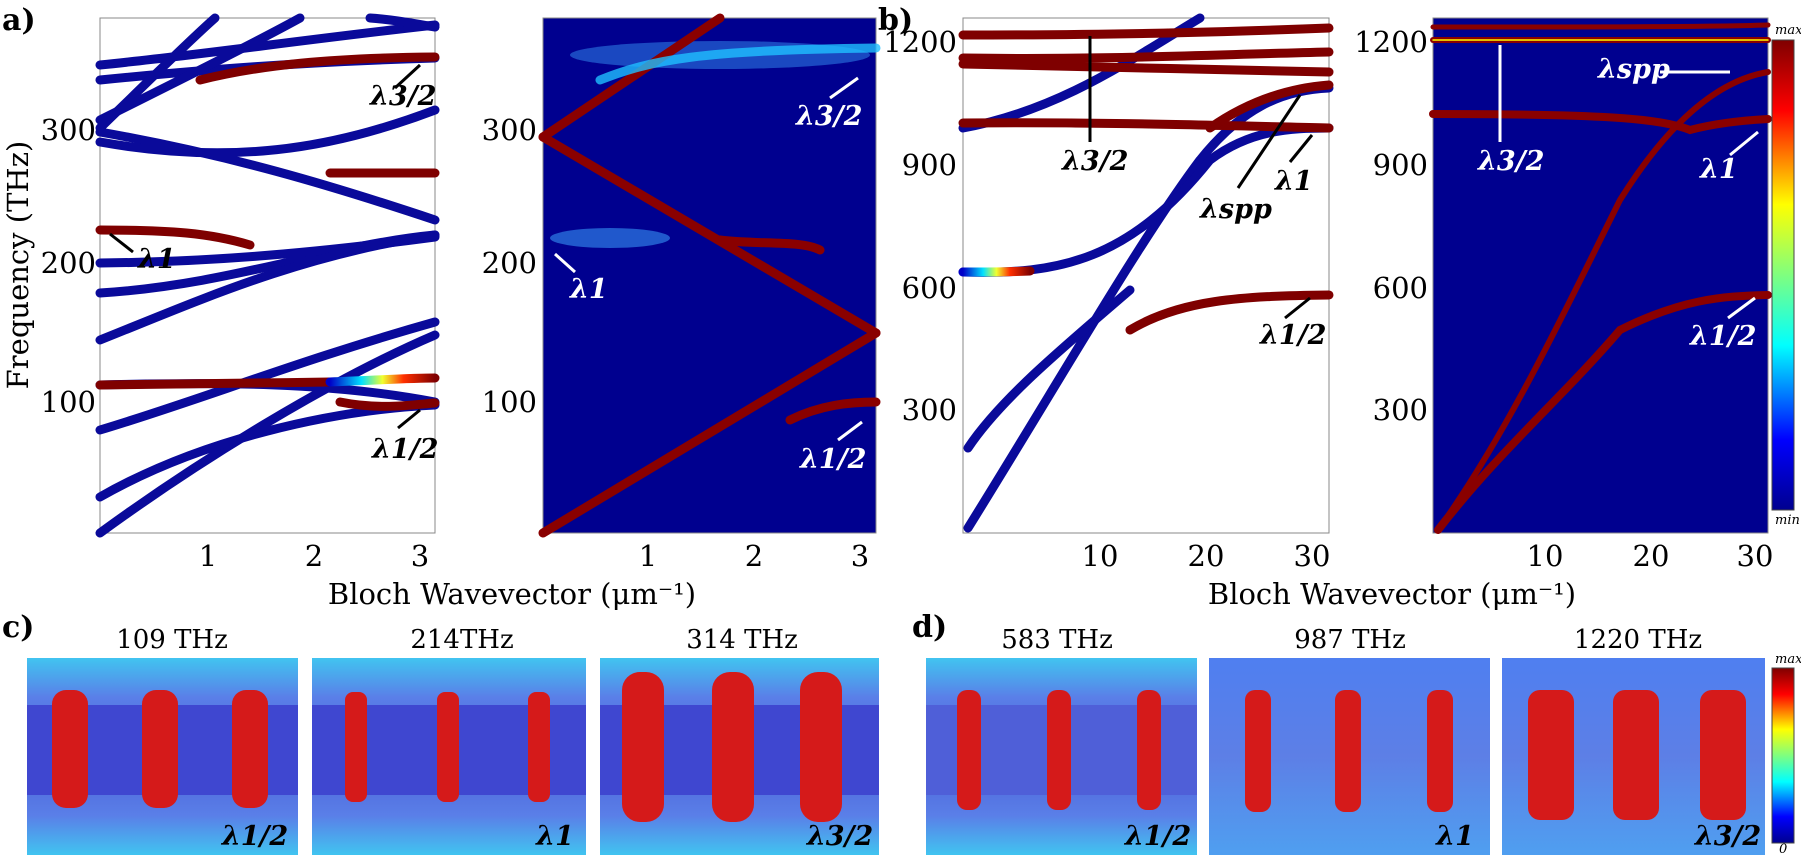 The height and width of the screenshot is (855, 1801). What do you see at coordinates (68, 402) in the screenshot?
I see `y-tick: 100` at bounding box center [68, 402].